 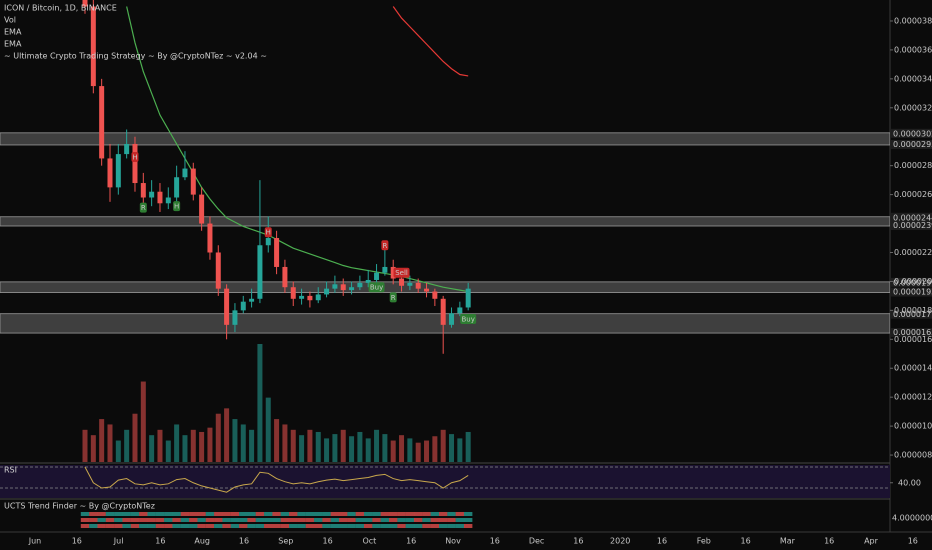 I want to click on x-tick-label: Dec, so click(x=536, y=541).